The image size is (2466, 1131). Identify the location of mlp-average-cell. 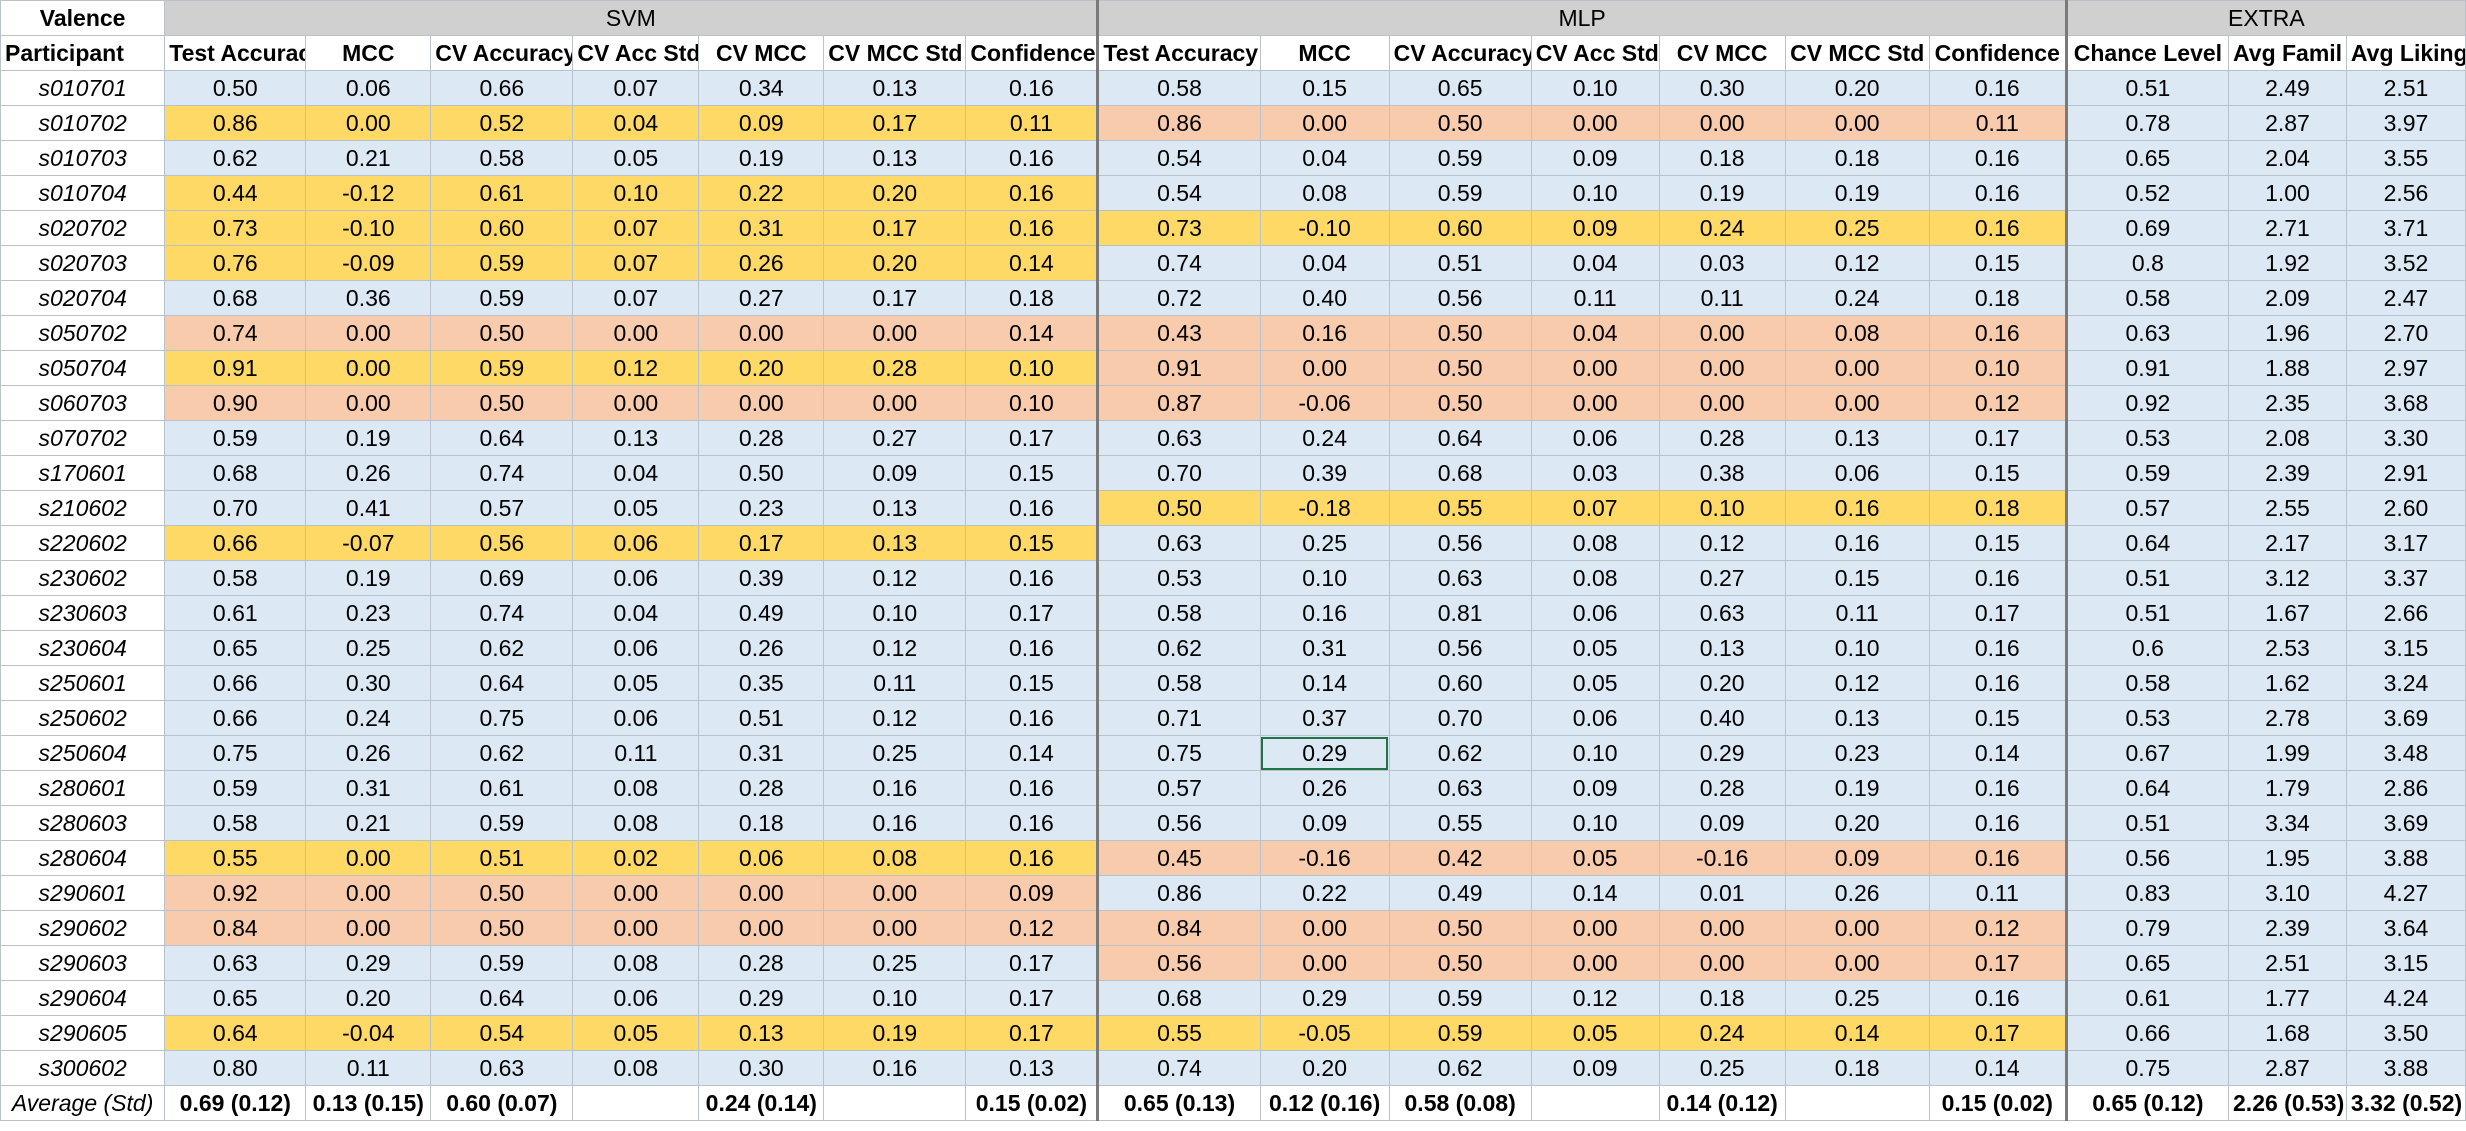
(1857, 1103).